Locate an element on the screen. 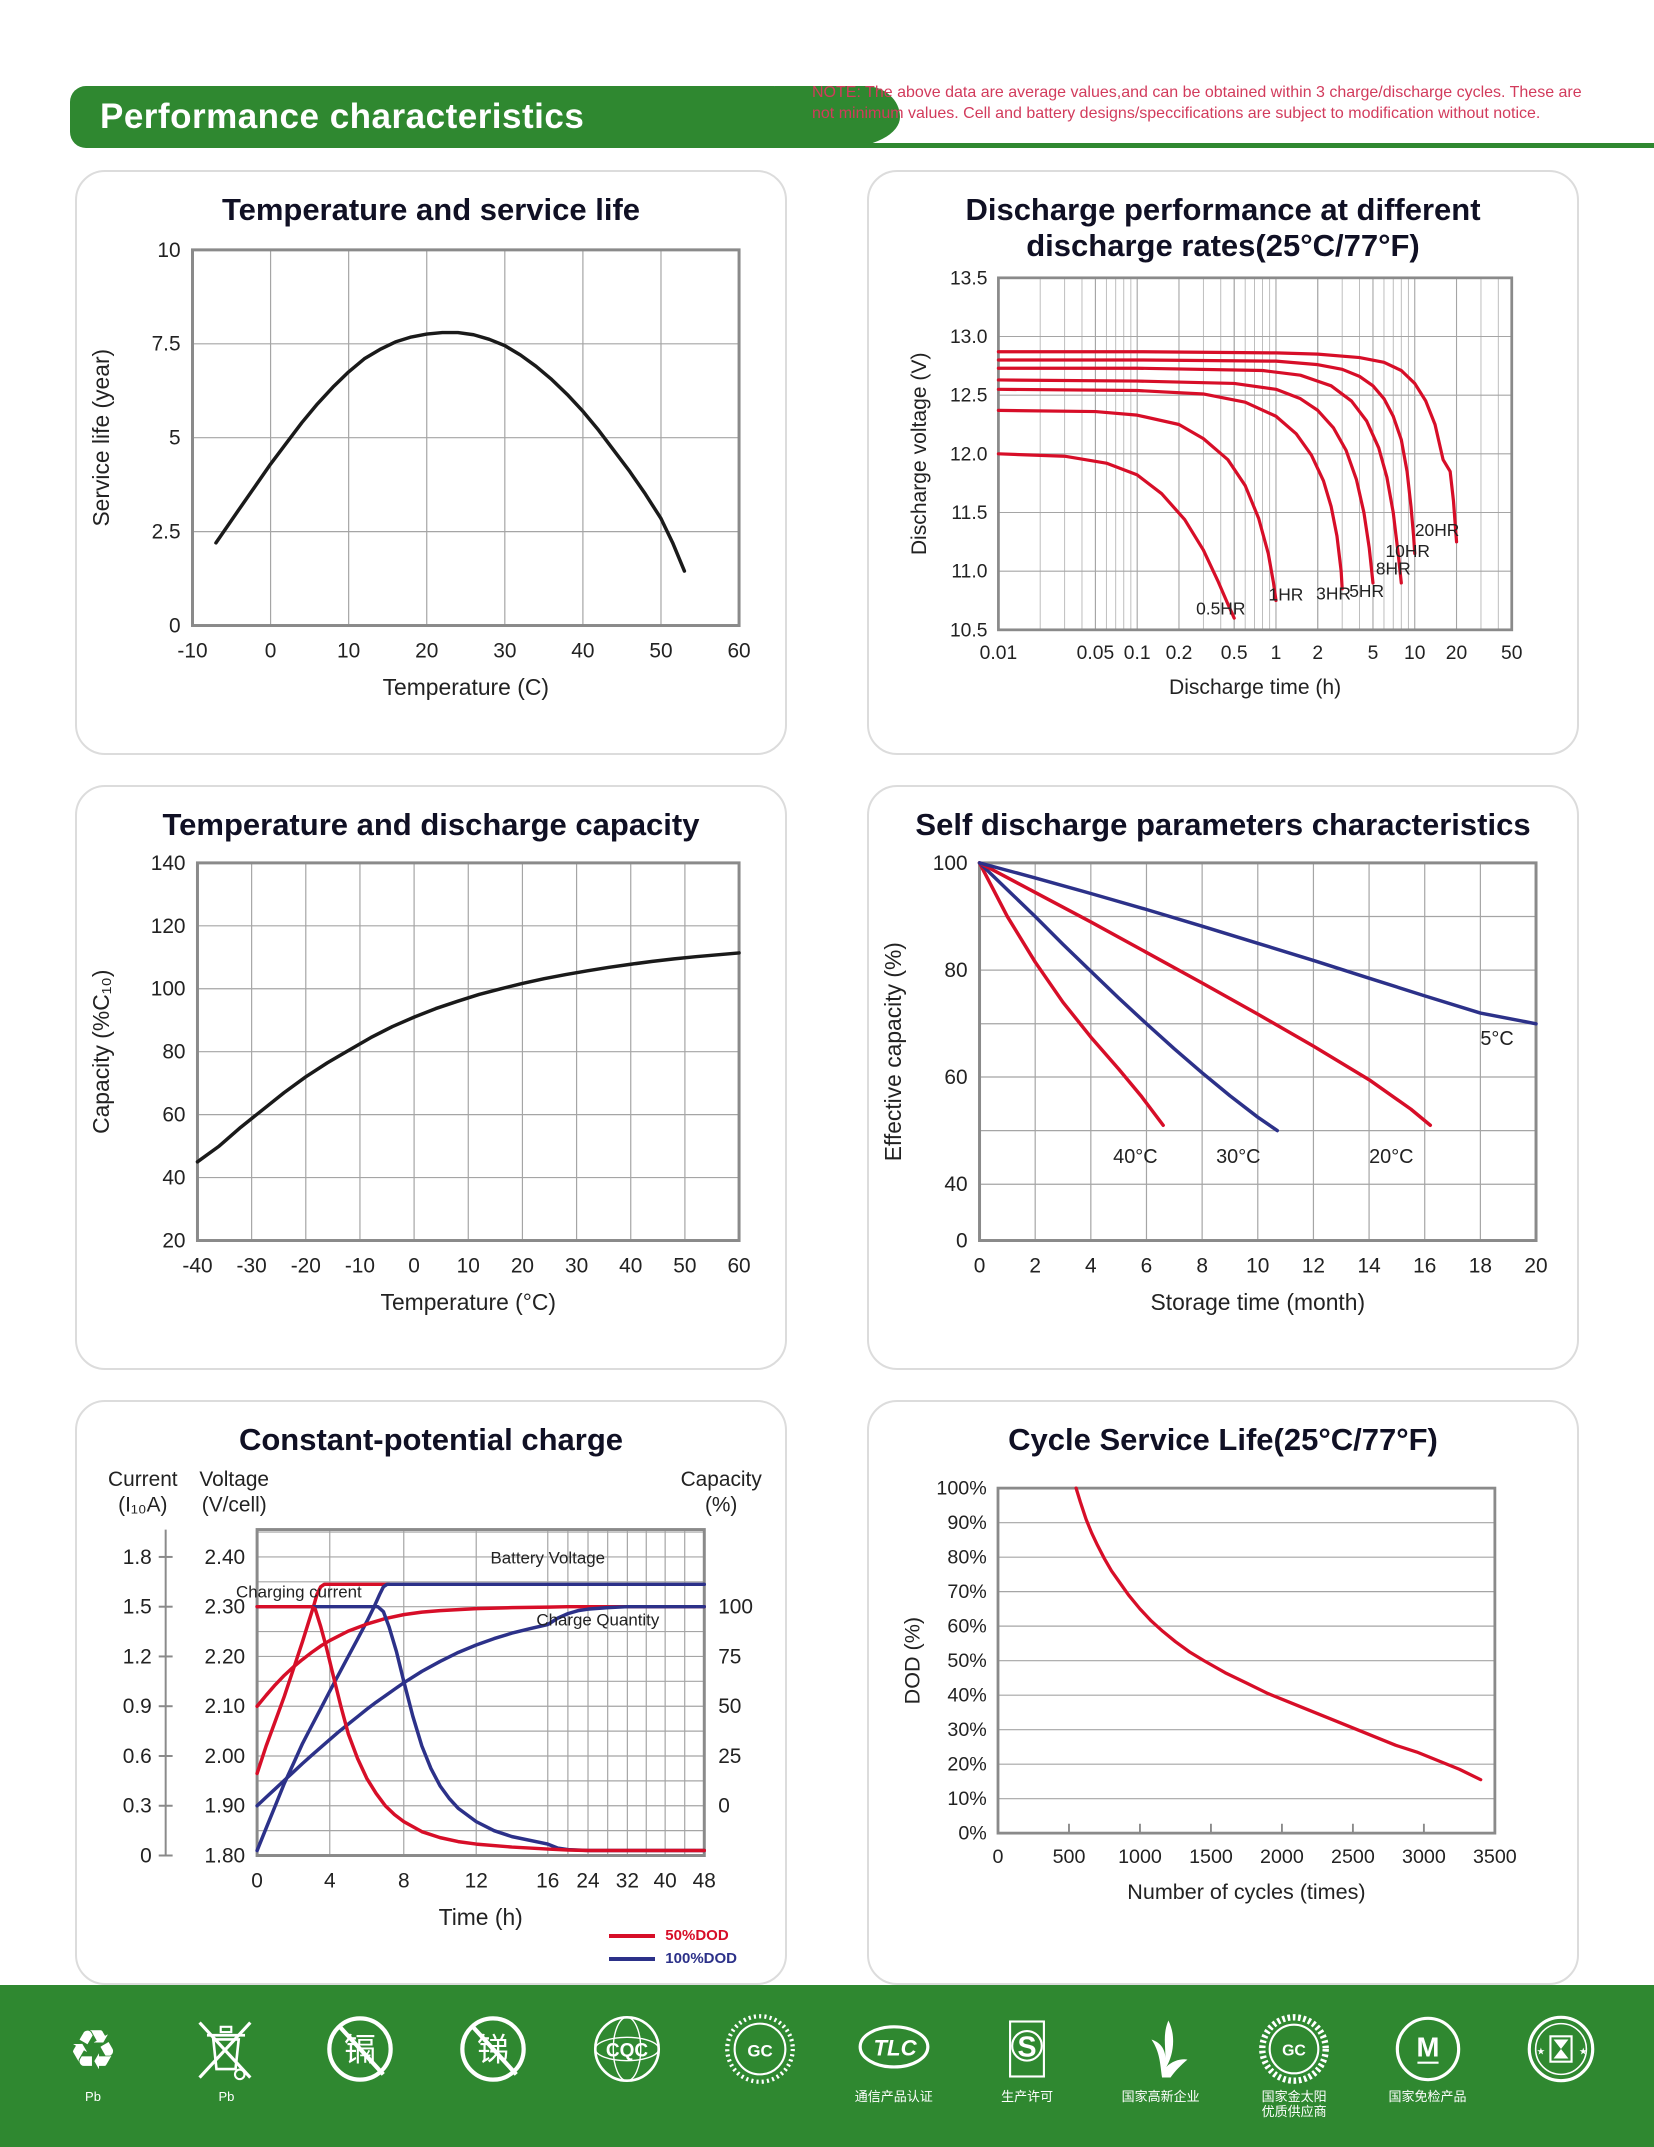  svg-text: S is located at coordinates (1027, 2047).